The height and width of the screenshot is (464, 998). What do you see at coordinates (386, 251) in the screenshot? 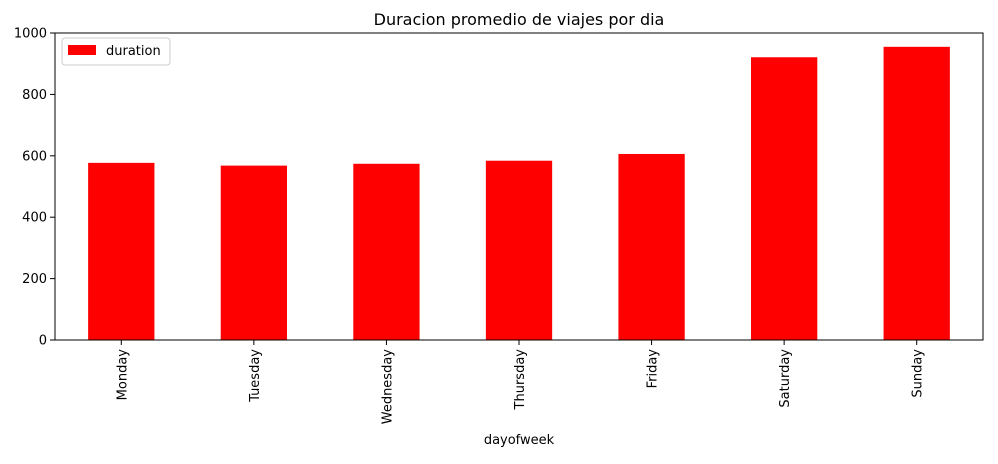
I see `bar-wednesday` at bounding box center [386, 251].